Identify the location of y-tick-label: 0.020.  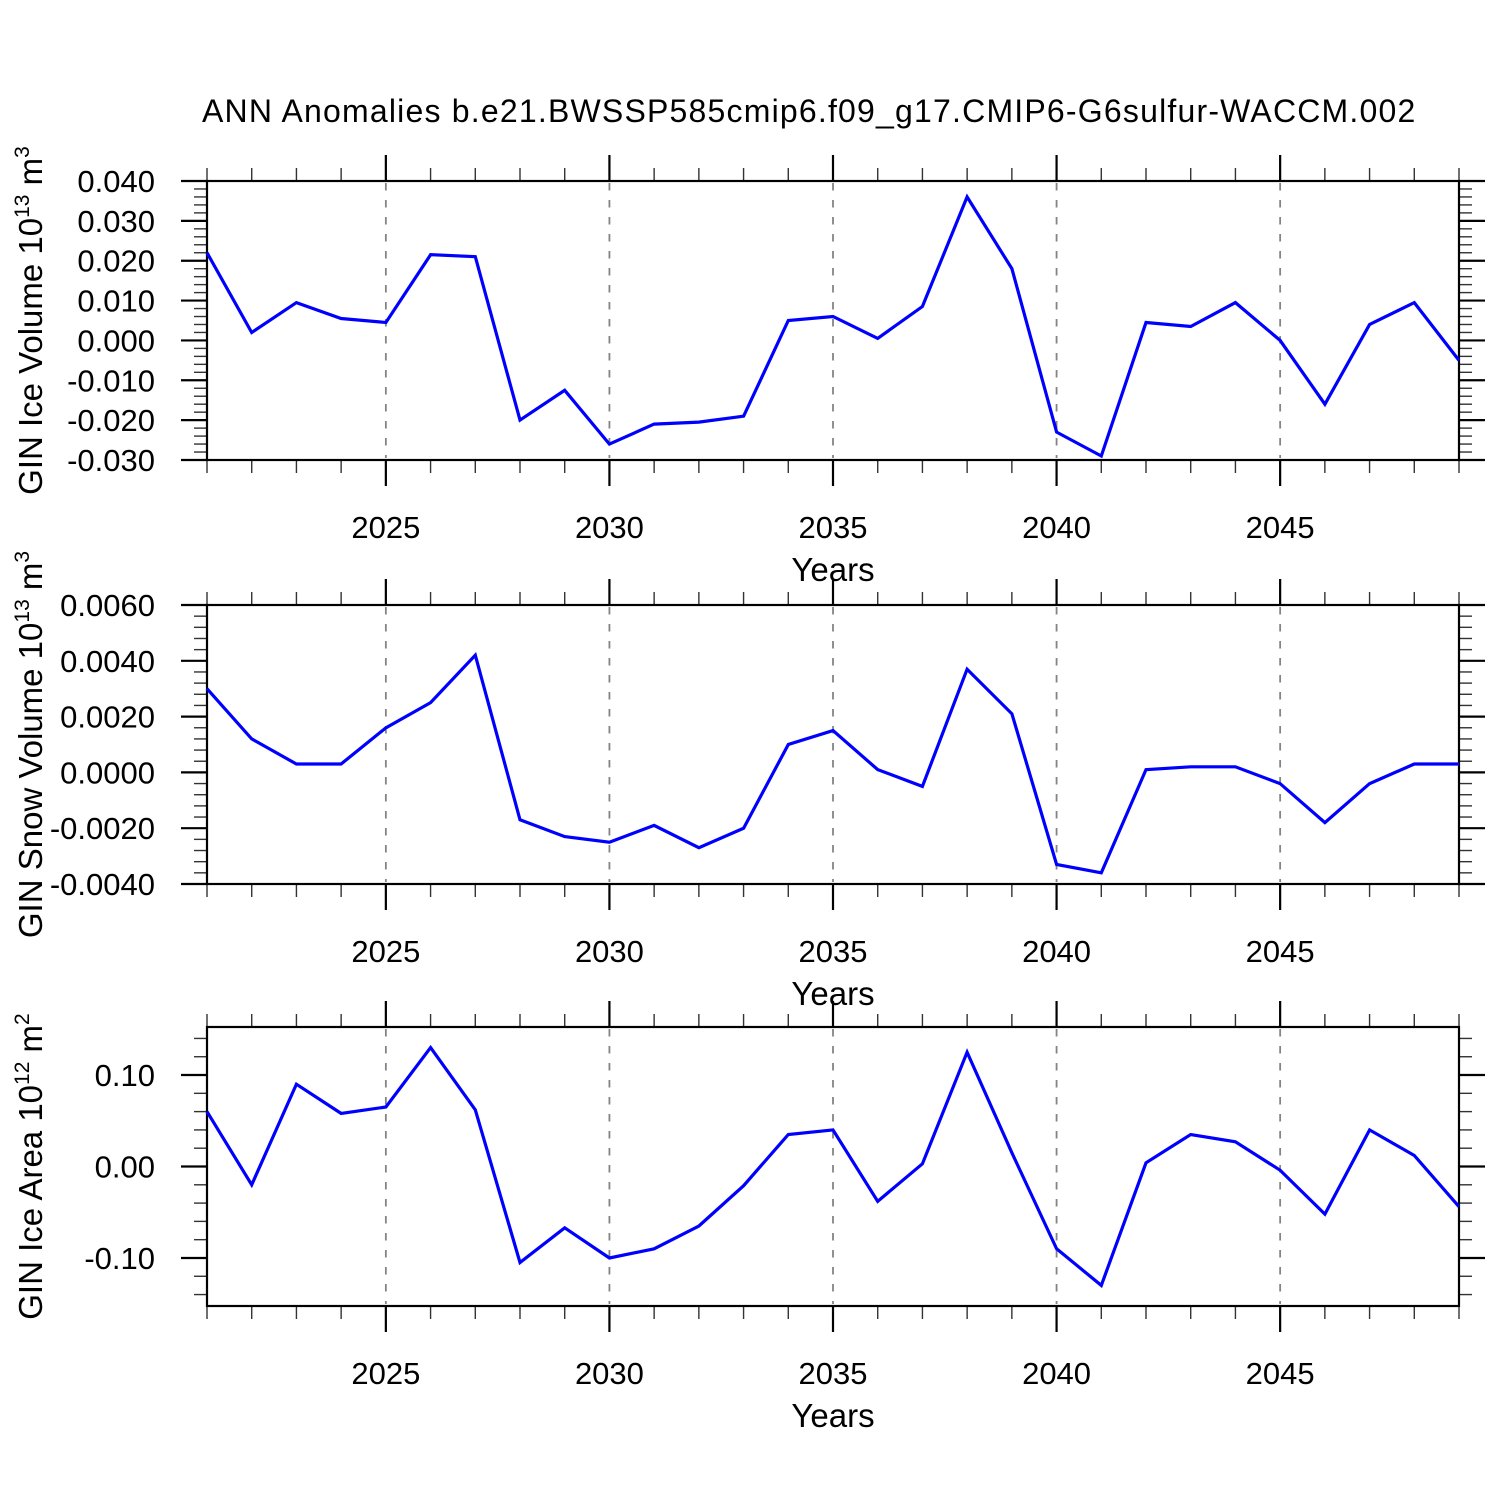
(116, 261).